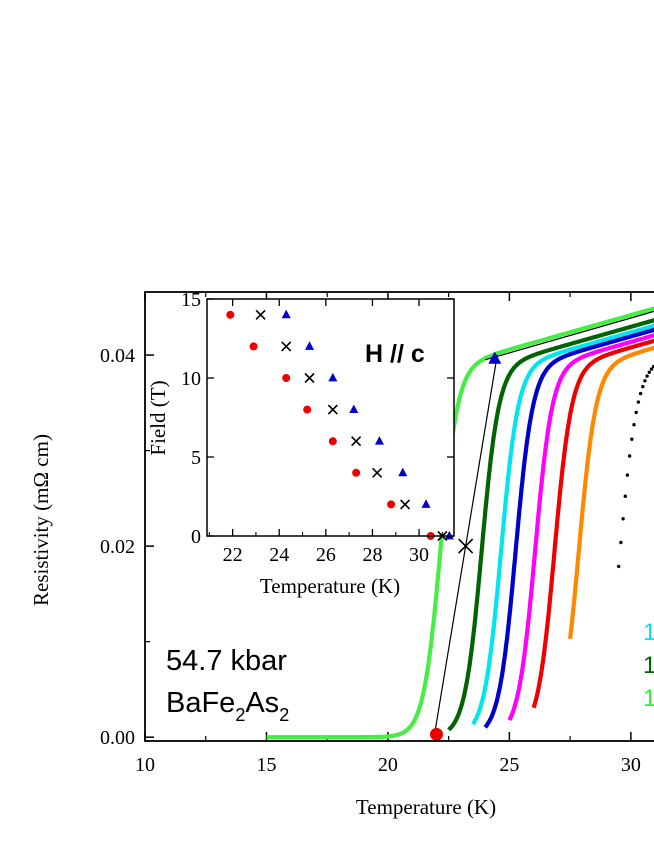  Describe the element at coordinates (372, 555) in the screenshot. I see `inset-x-tick-label: 28` at that location.